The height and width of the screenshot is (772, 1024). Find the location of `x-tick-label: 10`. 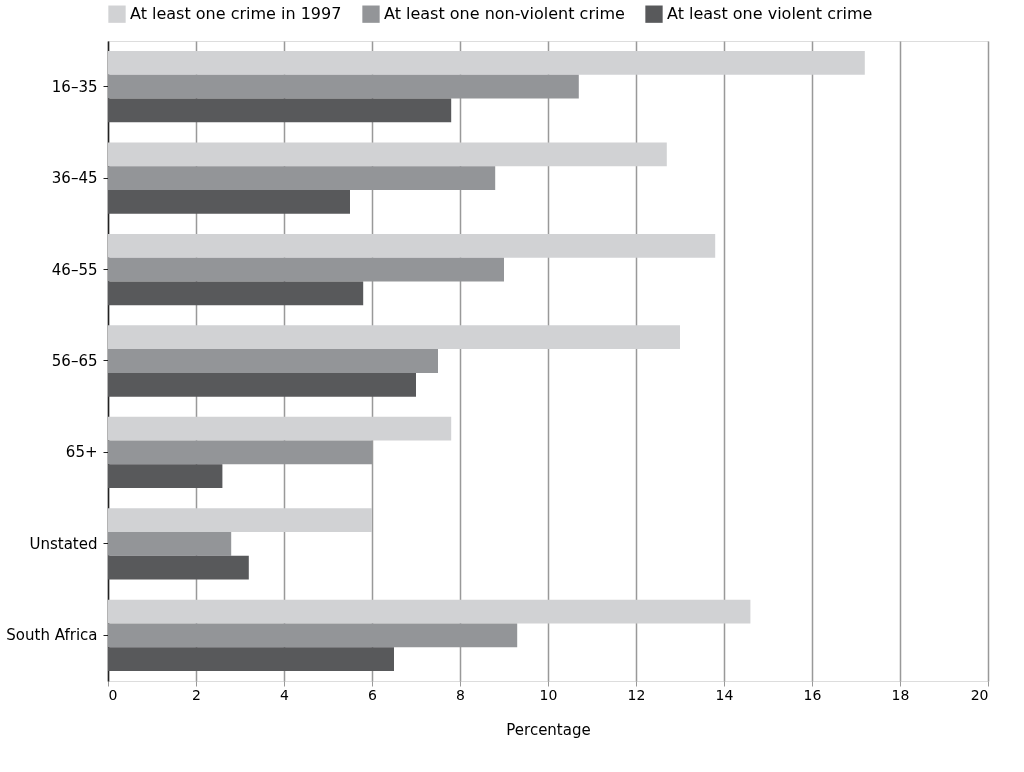

x-tick-label: 10 is located at coordinates (548, 694).